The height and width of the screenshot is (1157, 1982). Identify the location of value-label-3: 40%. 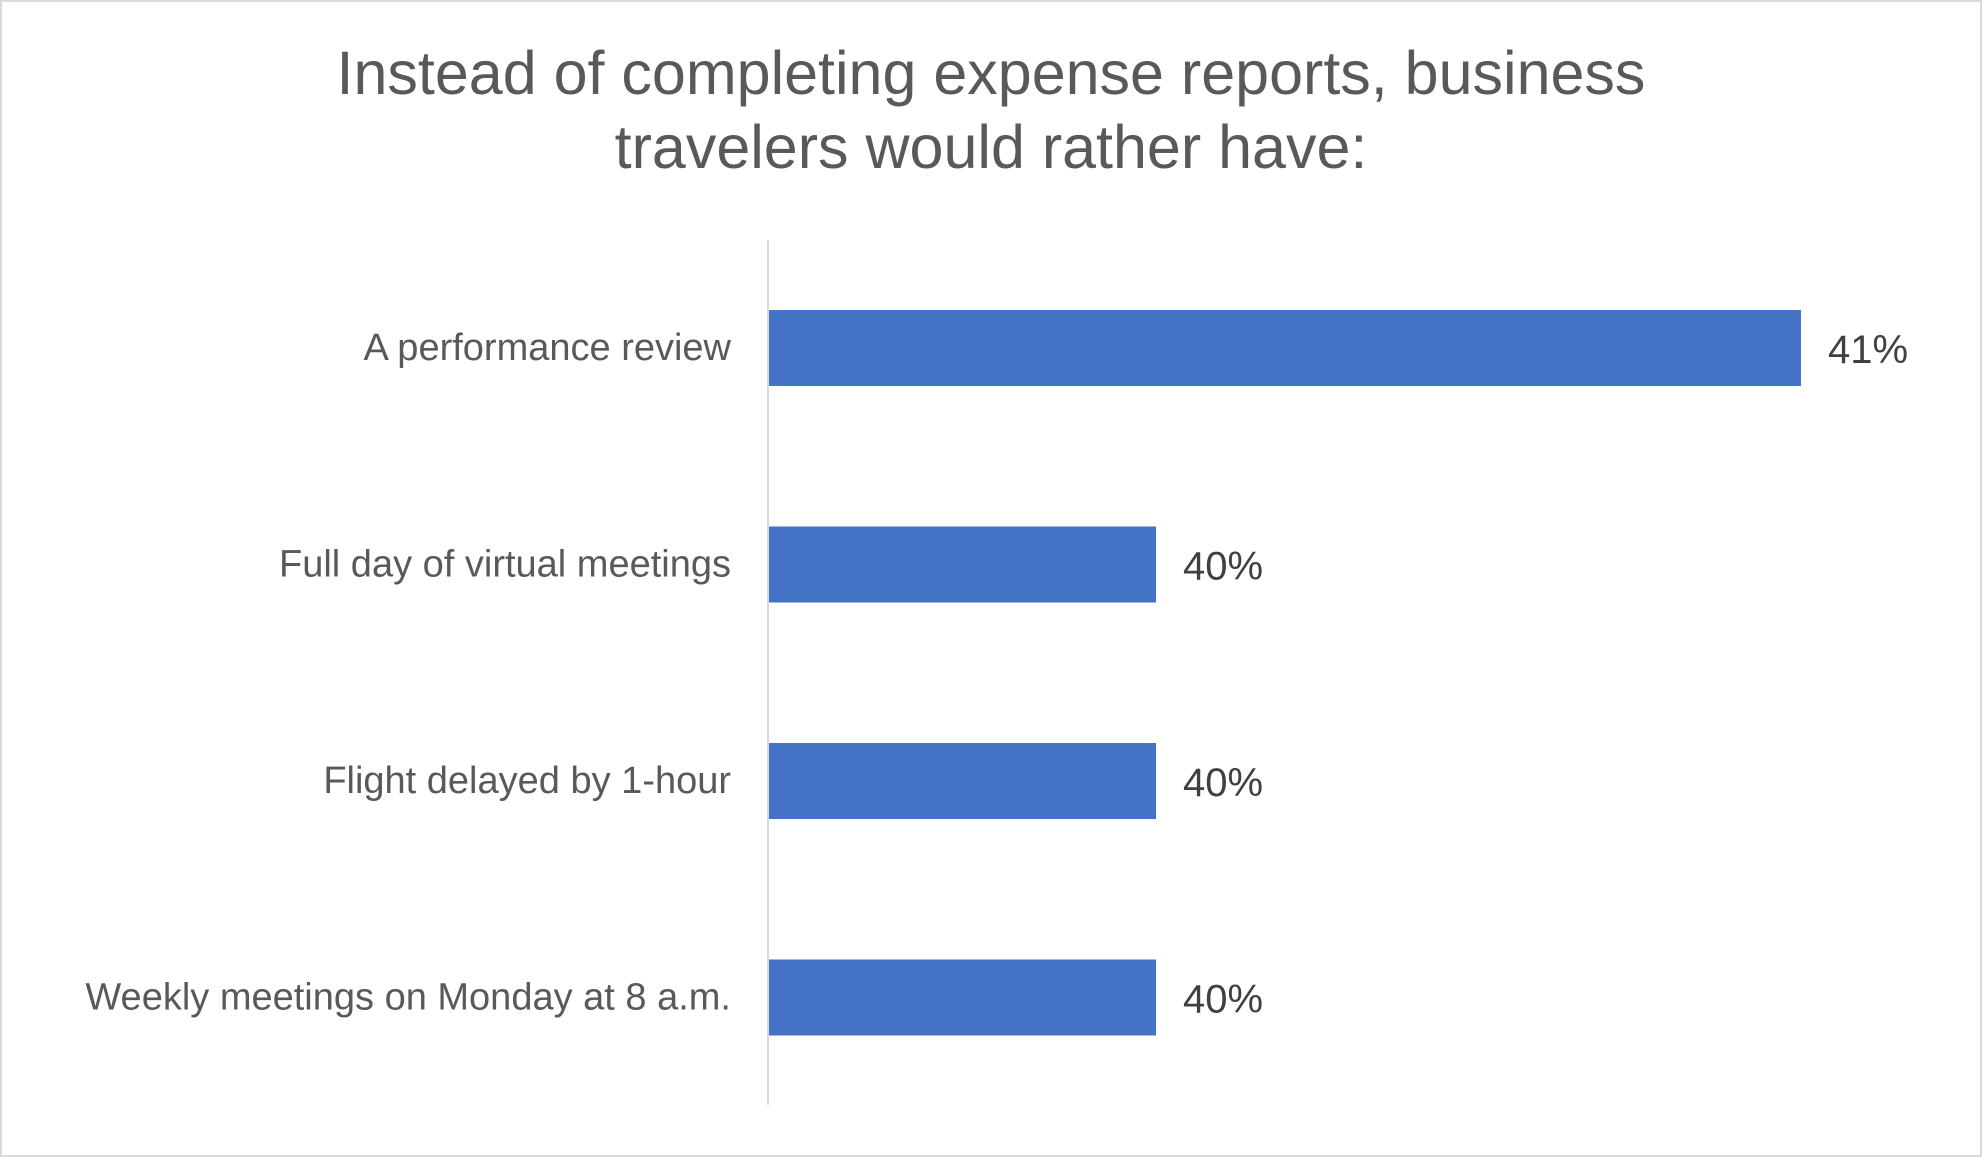
(1223, 783).